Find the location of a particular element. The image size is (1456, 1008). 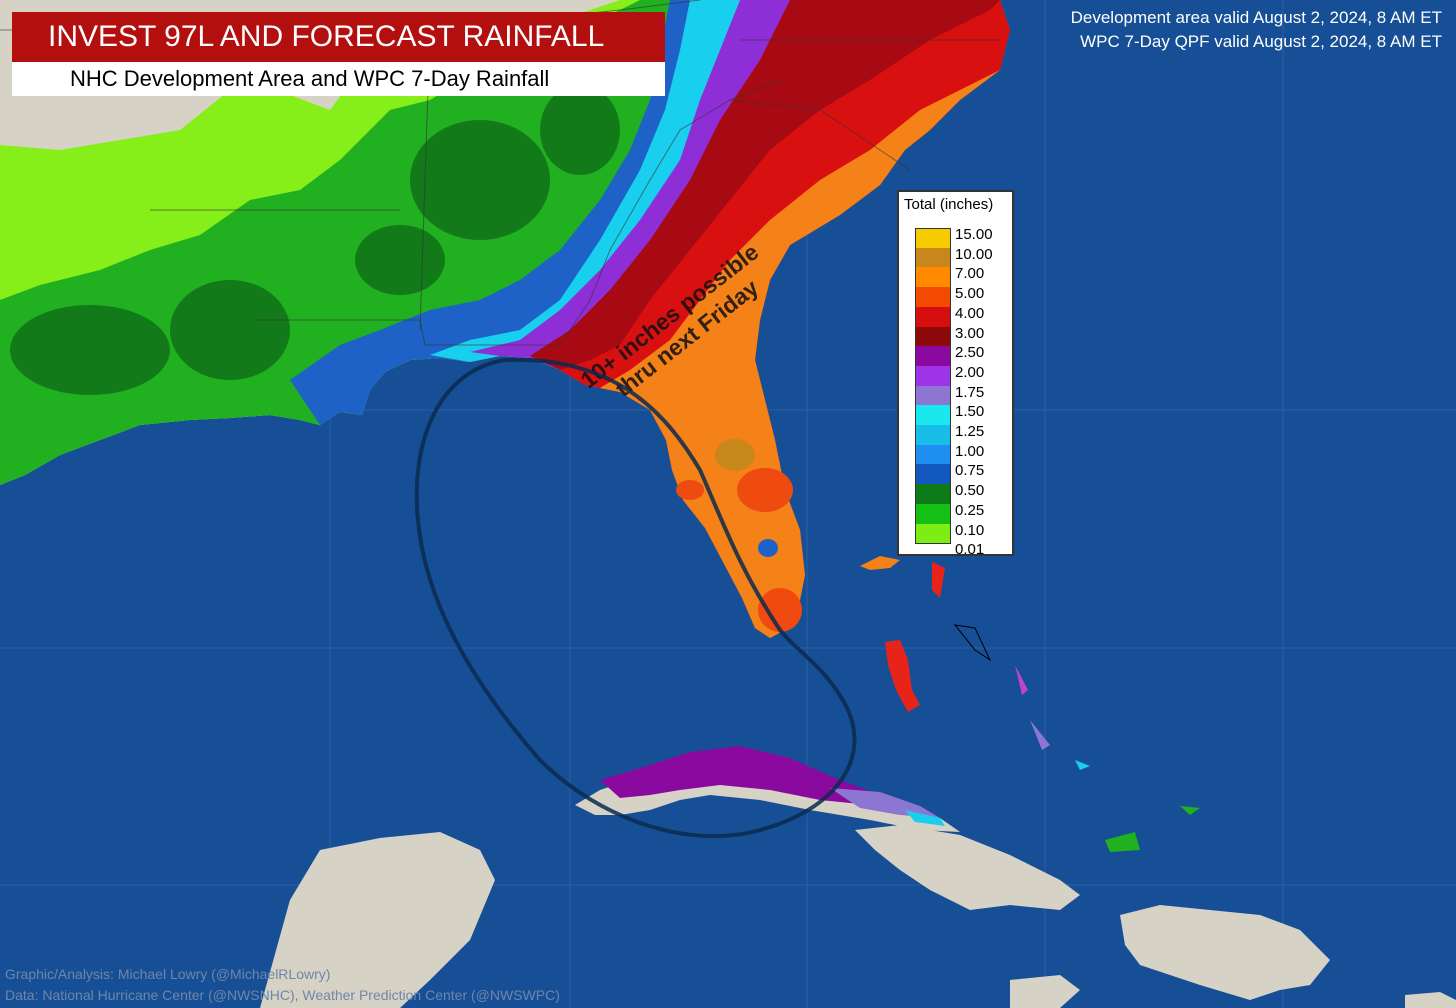

legend-label: 3.00 is located at coordinates (970, 333).